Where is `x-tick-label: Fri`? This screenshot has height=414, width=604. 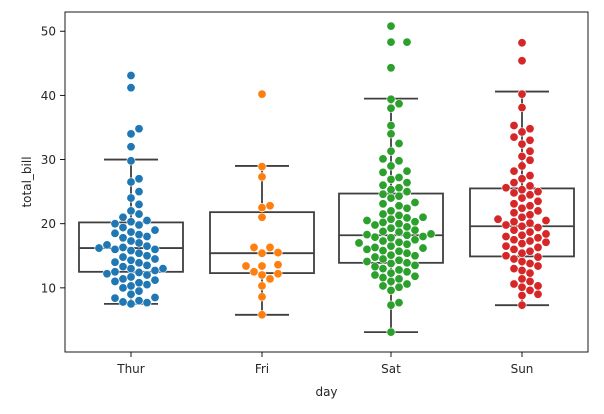 x-tick-label: Fri is located at coordinates (262, 369).